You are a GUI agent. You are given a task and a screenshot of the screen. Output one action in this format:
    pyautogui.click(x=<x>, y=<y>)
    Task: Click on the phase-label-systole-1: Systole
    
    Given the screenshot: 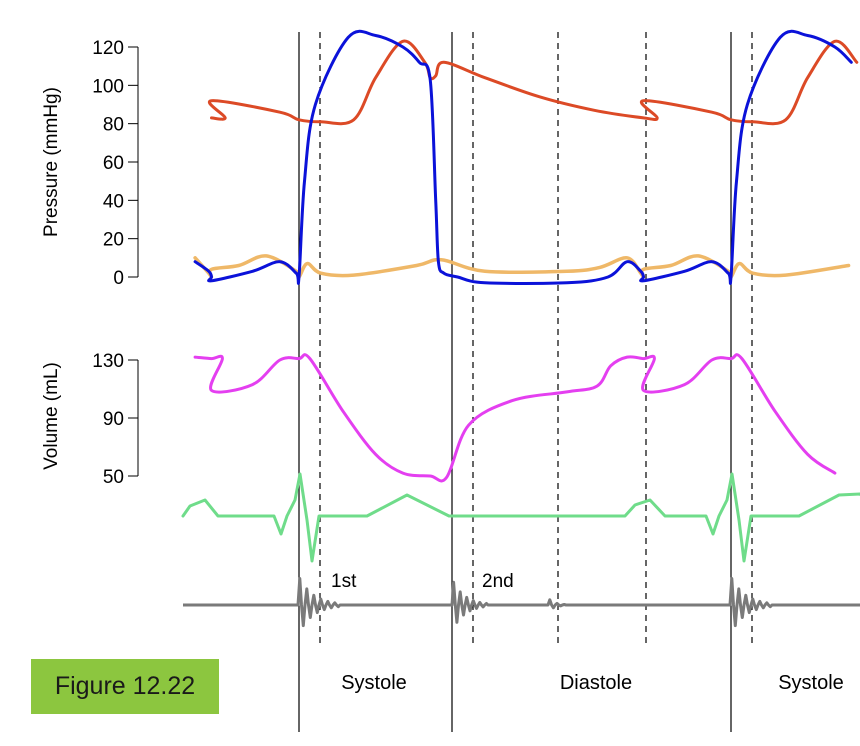 What is the action you would take?
    pyautogui.click(x=374, y=683)
    